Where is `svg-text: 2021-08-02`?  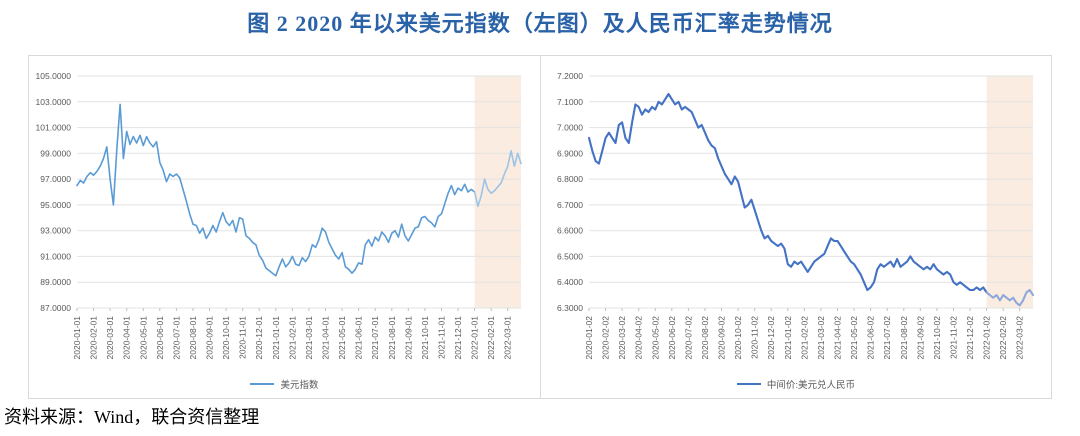
svg-text: 2021-08-02 is located at coordinates (904, 338).